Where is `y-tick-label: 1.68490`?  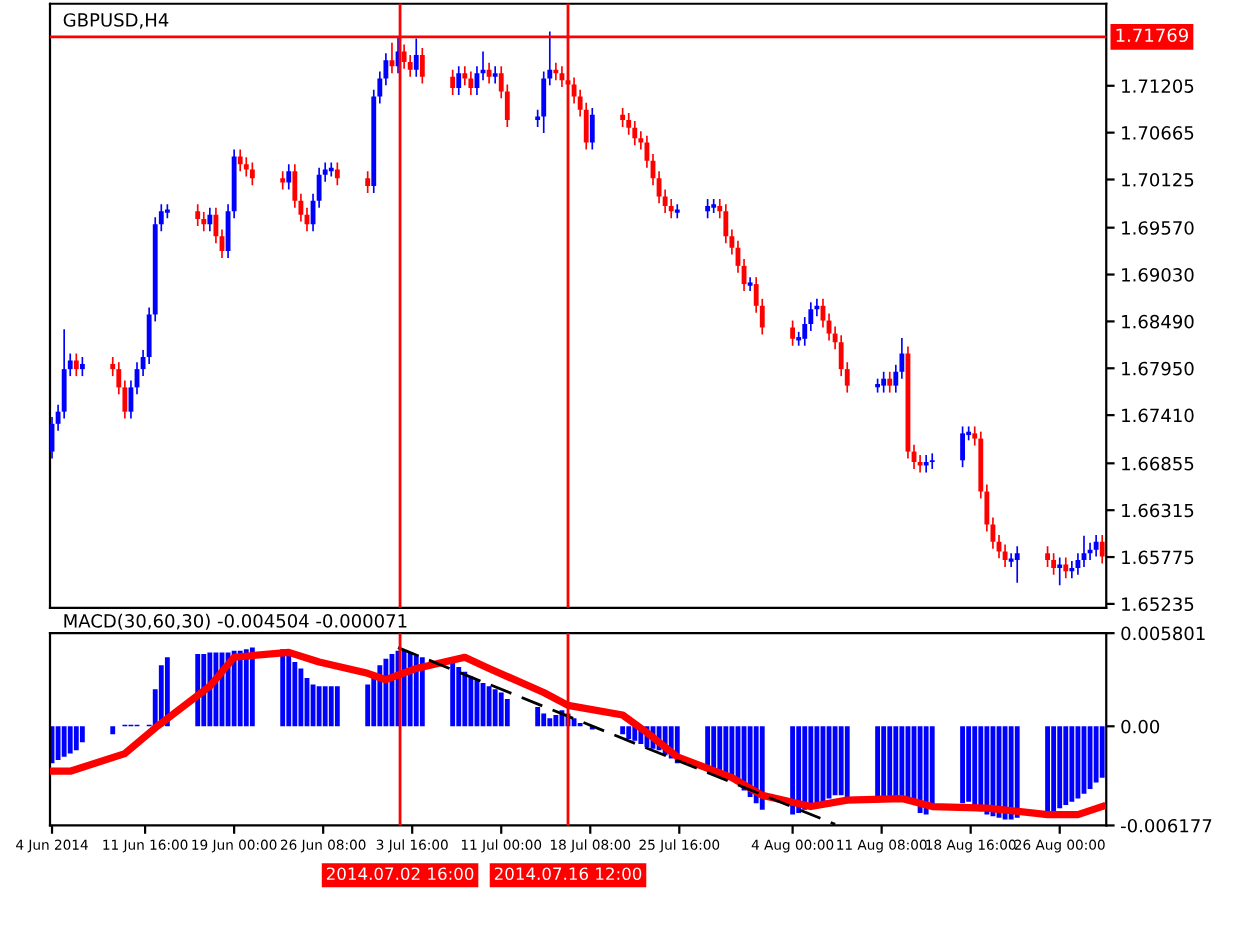 y-tick-label: 1.68490 is located at coordinates (1158, 321).